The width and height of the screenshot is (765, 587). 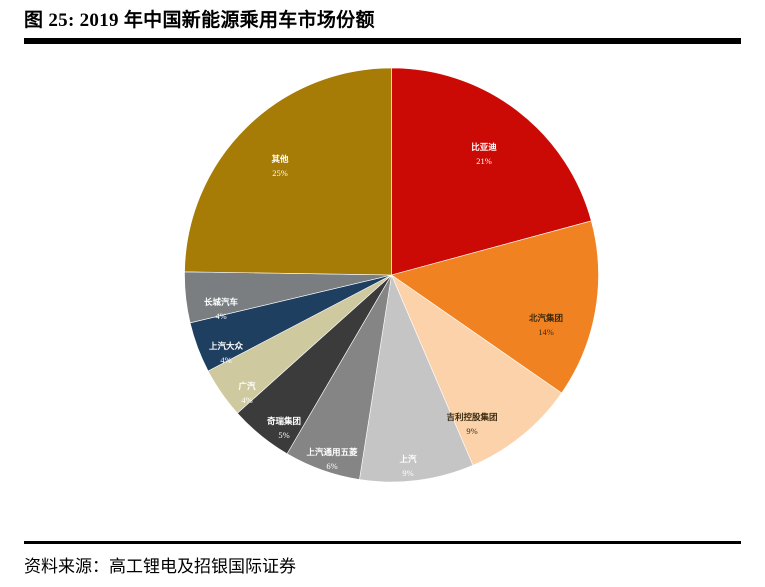 I want to click on pie-slice-label: 奇瑞集团, so click(x=284, y=421).